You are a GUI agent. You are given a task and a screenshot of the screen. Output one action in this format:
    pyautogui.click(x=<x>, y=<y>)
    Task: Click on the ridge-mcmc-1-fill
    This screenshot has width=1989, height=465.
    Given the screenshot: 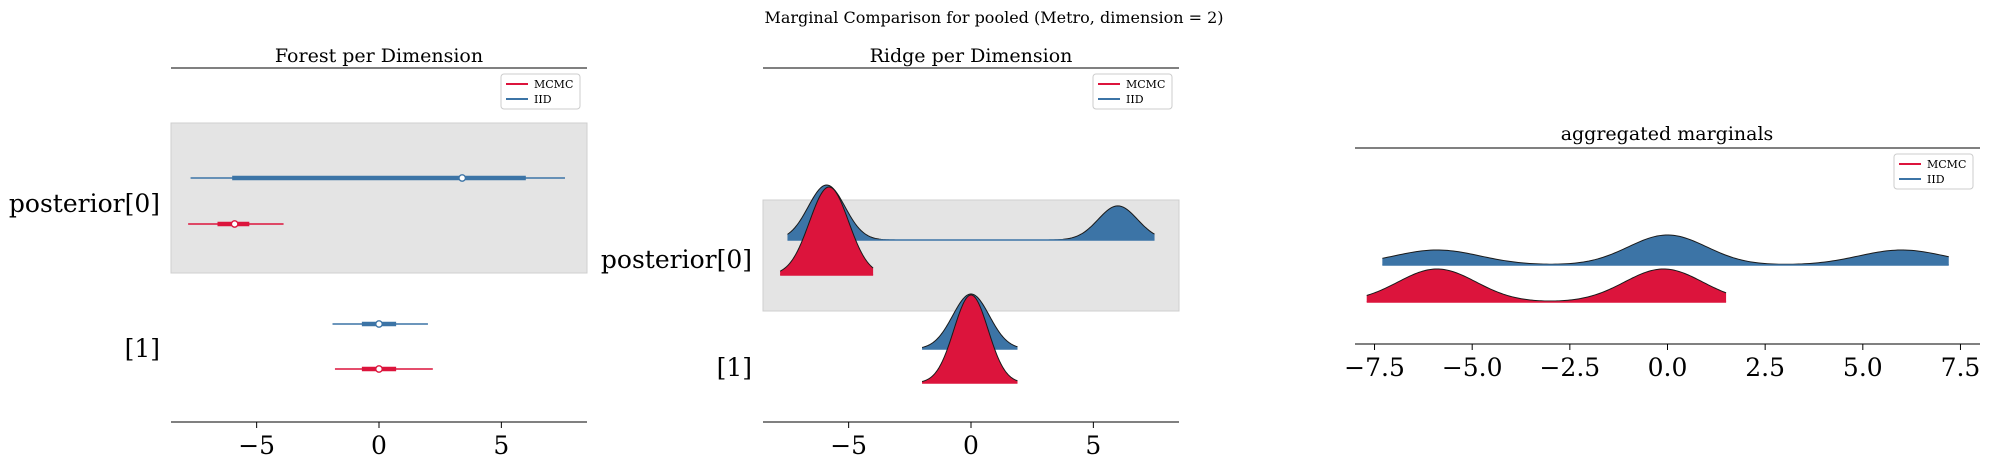 What is the action you would take?
    pyautogui.click(x=970, y=339)
    